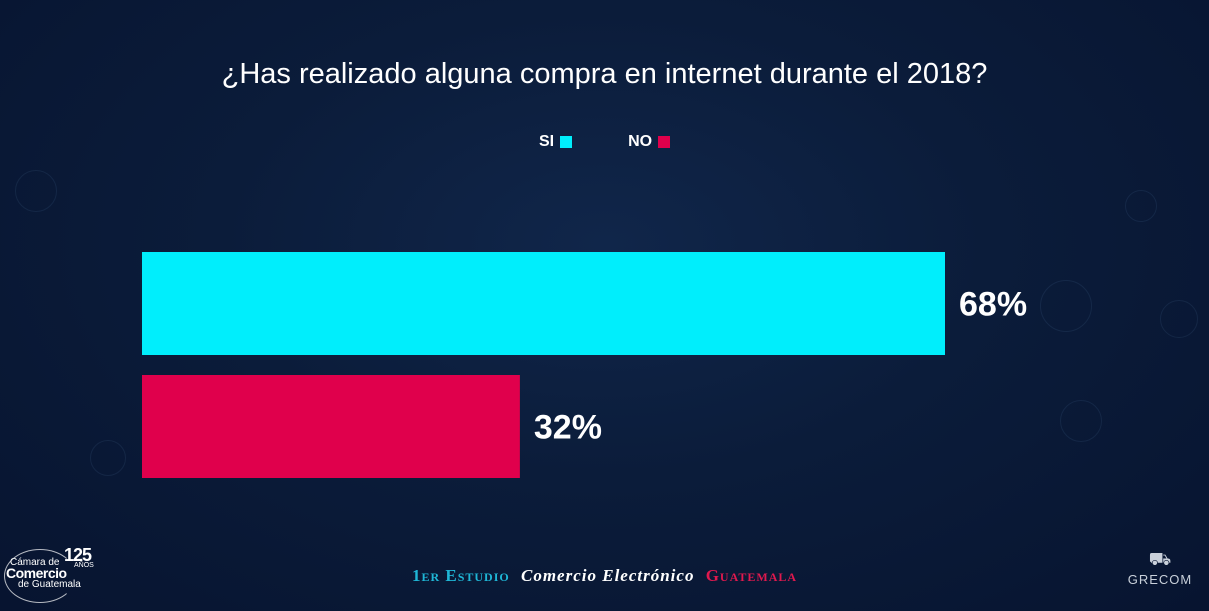  What do you see at coordinates (640, 141) in the screenshot?
I see `legend-label-no: NO` at bounding box center [640, 141].